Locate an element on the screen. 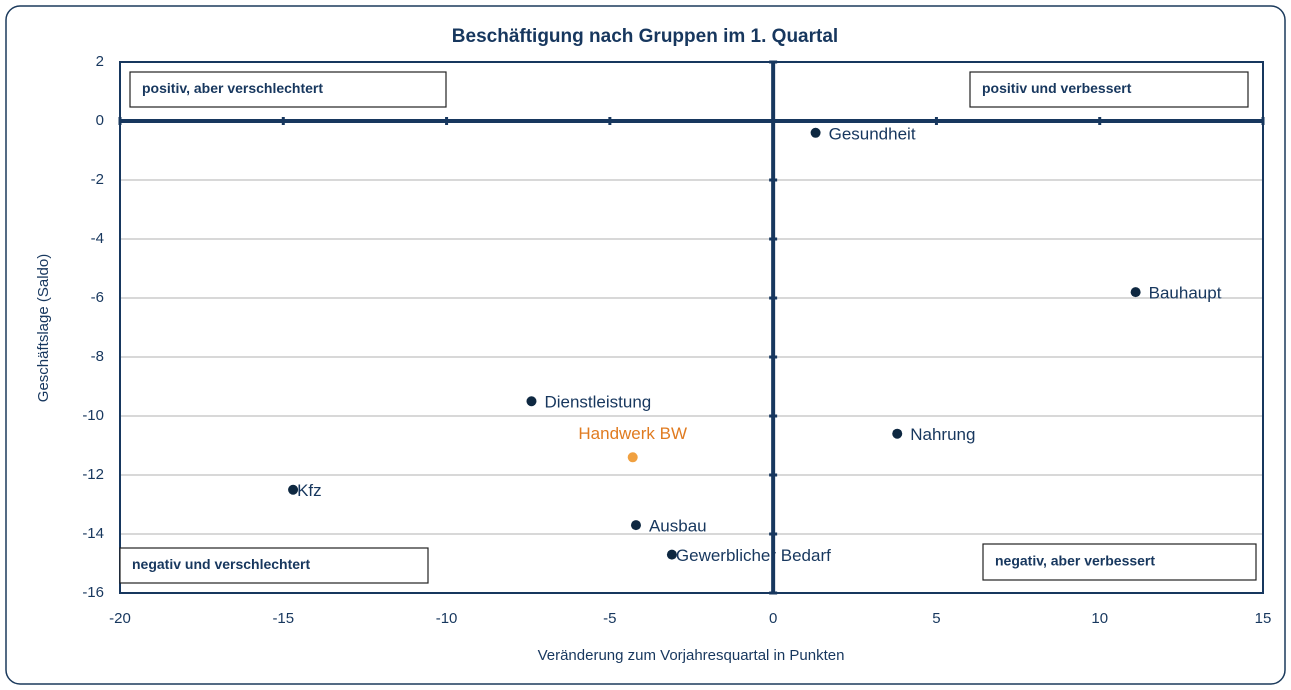  x-tick-label: 10 is located at coordinates (1099, 618).